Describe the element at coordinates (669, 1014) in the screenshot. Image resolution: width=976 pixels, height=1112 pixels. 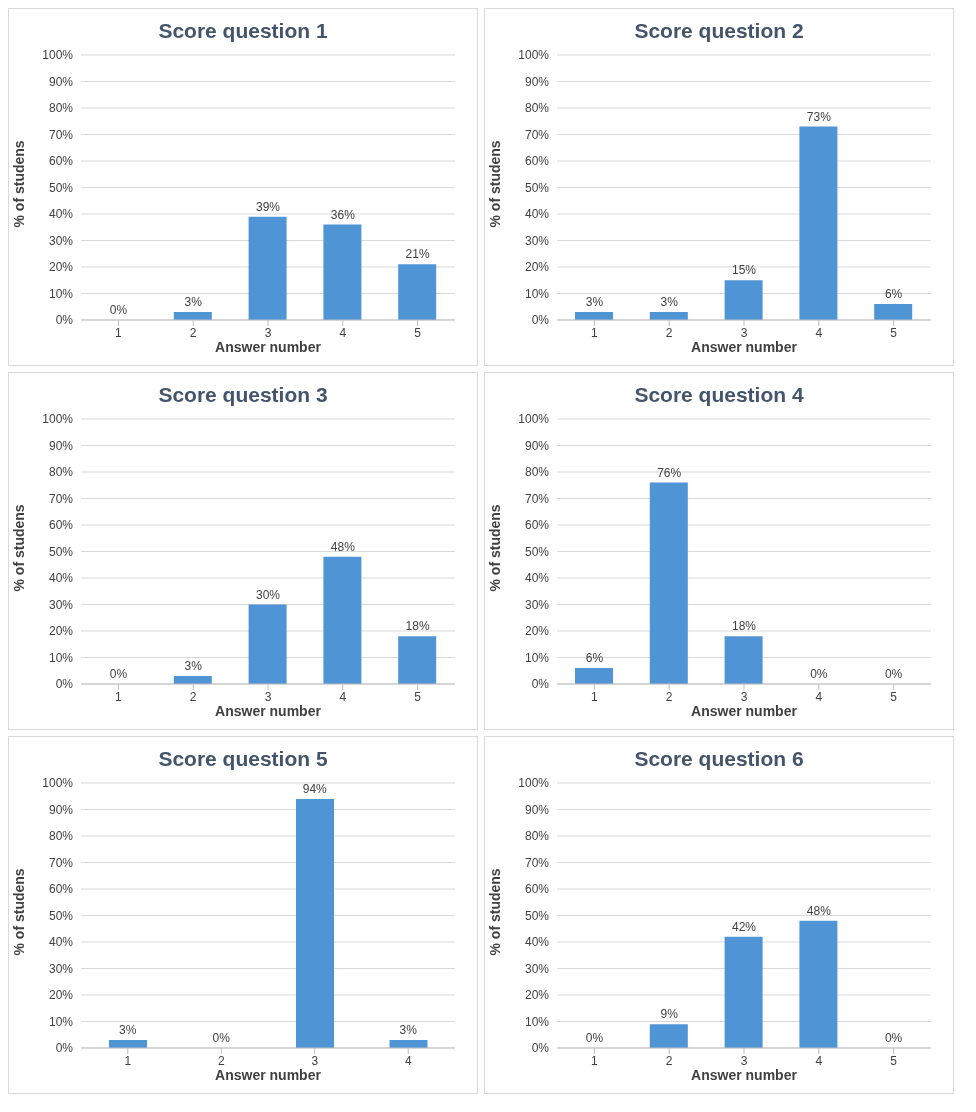
I see `data-label: 9%` at that location.